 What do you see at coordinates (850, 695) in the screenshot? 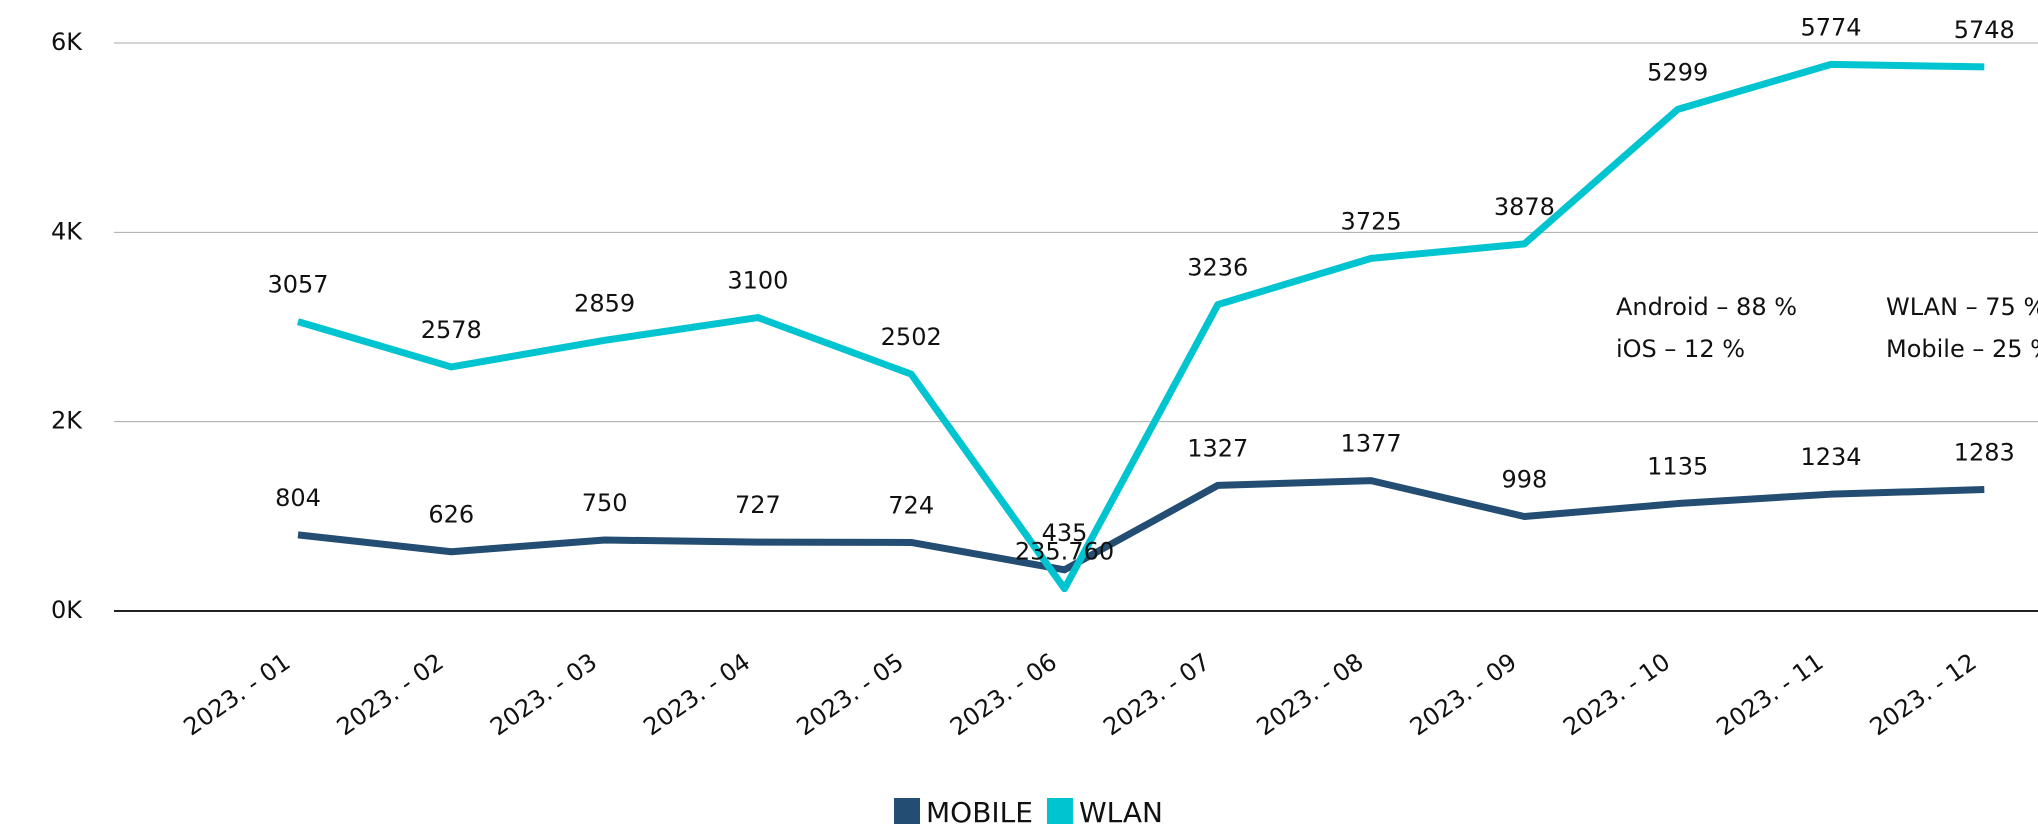
I see `x-tick-label: 2023. - 05` at bounding box center [850, 695].